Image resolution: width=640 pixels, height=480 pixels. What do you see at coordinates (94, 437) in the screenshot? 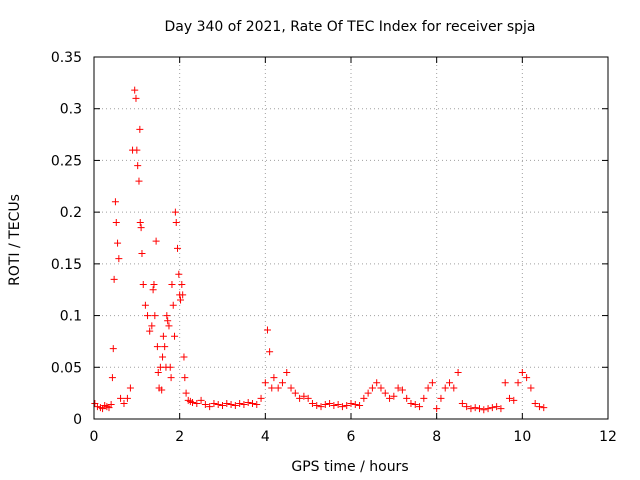
I see `x-tick-label: 0` at bounding box center [94, 437].